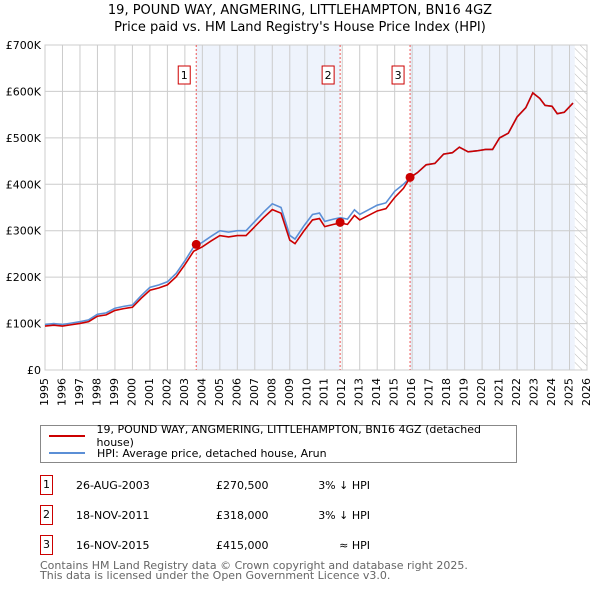 The width and height of the screenshot is (600, 590). What do you see at coordinates (34, 370) in the screenshot?
I see `y-tick-label: £0` at bounding box center [34, 370].